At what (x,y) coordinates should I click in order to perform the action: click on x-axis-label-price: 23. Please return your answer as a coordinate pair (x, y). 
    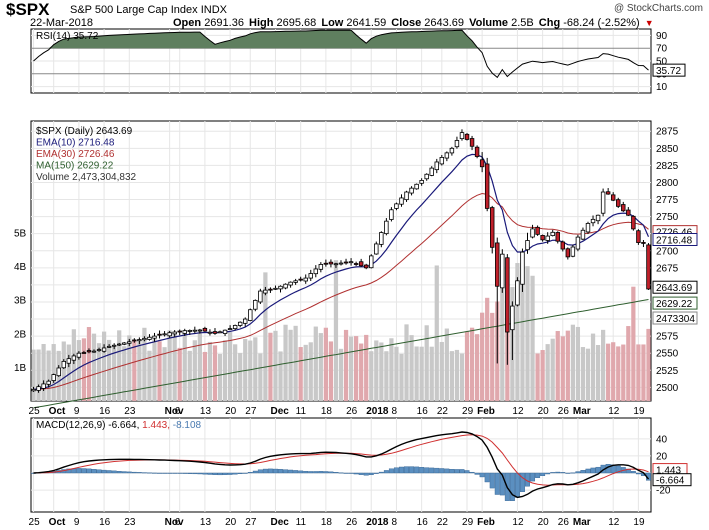
    Looking at the image, I should click on (130, 411).